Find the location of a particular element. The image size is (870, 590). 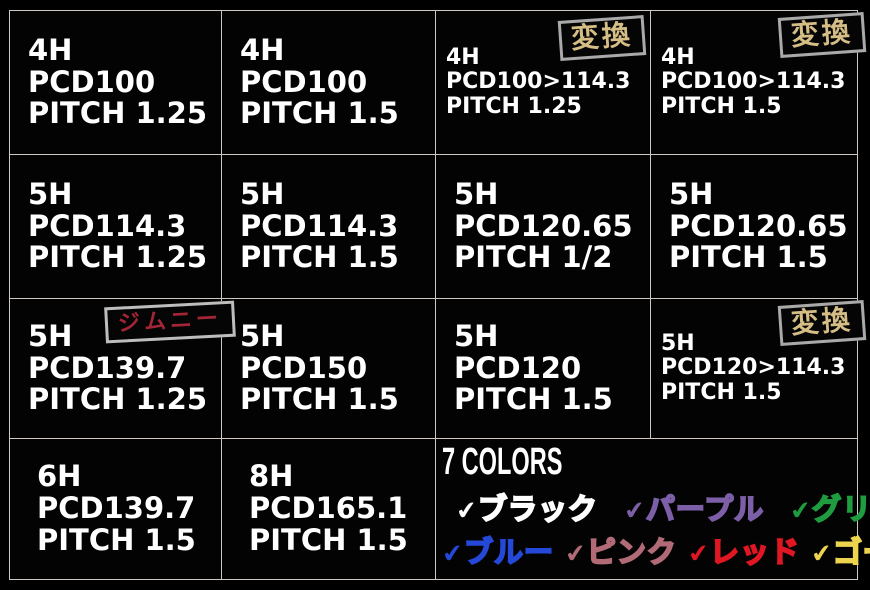

spec-cell: 5H PCD120 PITCH 1.5 is located at coordinates (543, 369).